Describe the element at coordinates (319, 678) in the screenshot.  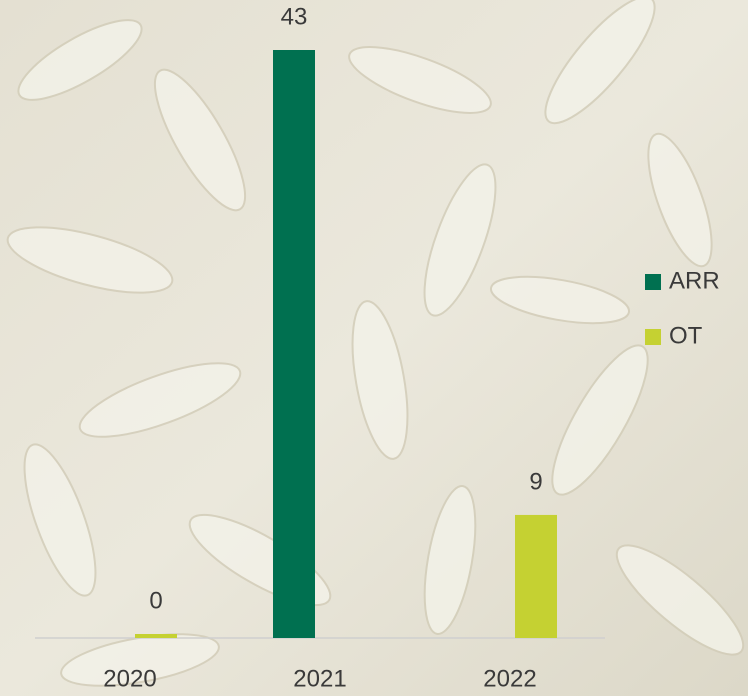
I see `x-tick-label: 2021` at that location.